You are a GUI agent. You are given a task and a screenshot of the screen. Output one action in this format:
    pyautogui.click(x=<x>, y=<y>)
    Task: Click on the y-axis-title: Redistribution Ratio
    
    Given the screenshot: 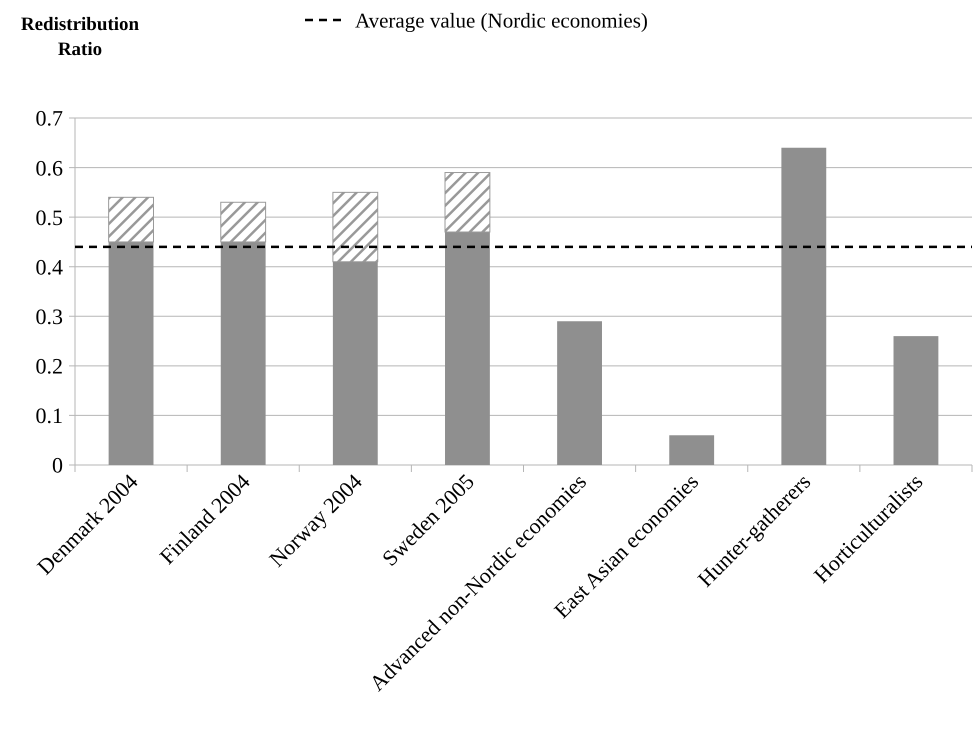 What is the action you would take?
    pyautogui.click(x=80, y=37)
    